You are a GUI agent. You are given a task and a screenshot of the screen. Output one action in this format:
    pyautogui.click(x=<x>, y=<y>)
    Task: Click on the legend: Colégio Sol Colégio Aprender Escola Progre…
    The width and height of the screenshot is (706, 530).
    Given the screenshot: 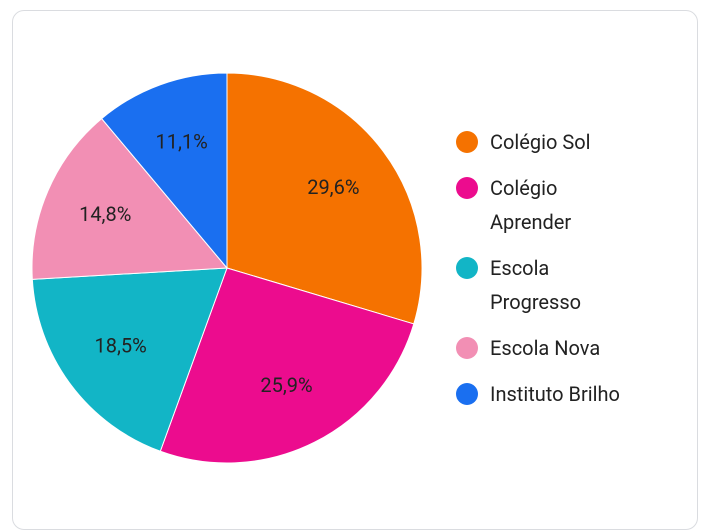 What is the action you would take?
    pyautogui.click(x=545, y=274)
    